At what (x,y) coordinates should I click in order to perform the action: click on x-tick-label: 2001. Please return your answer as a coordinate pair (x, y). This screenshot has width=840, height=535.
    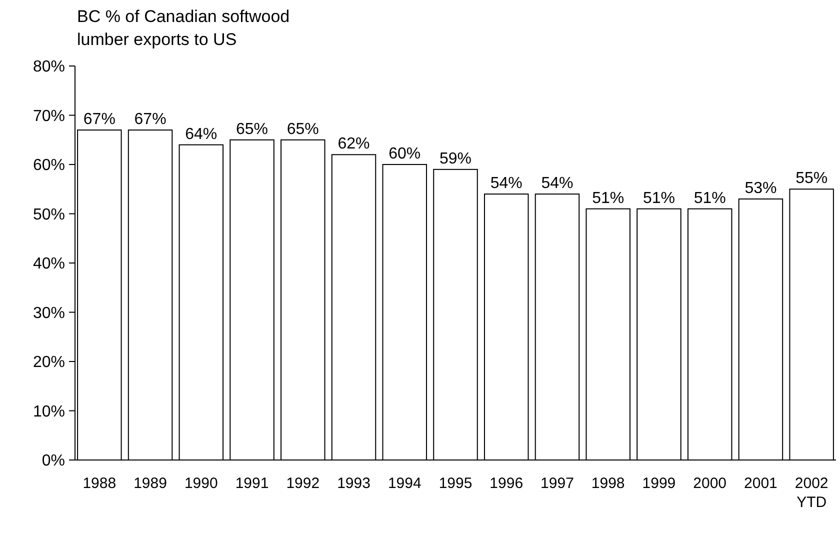
    Looking at the image, I should click on (761, 483).